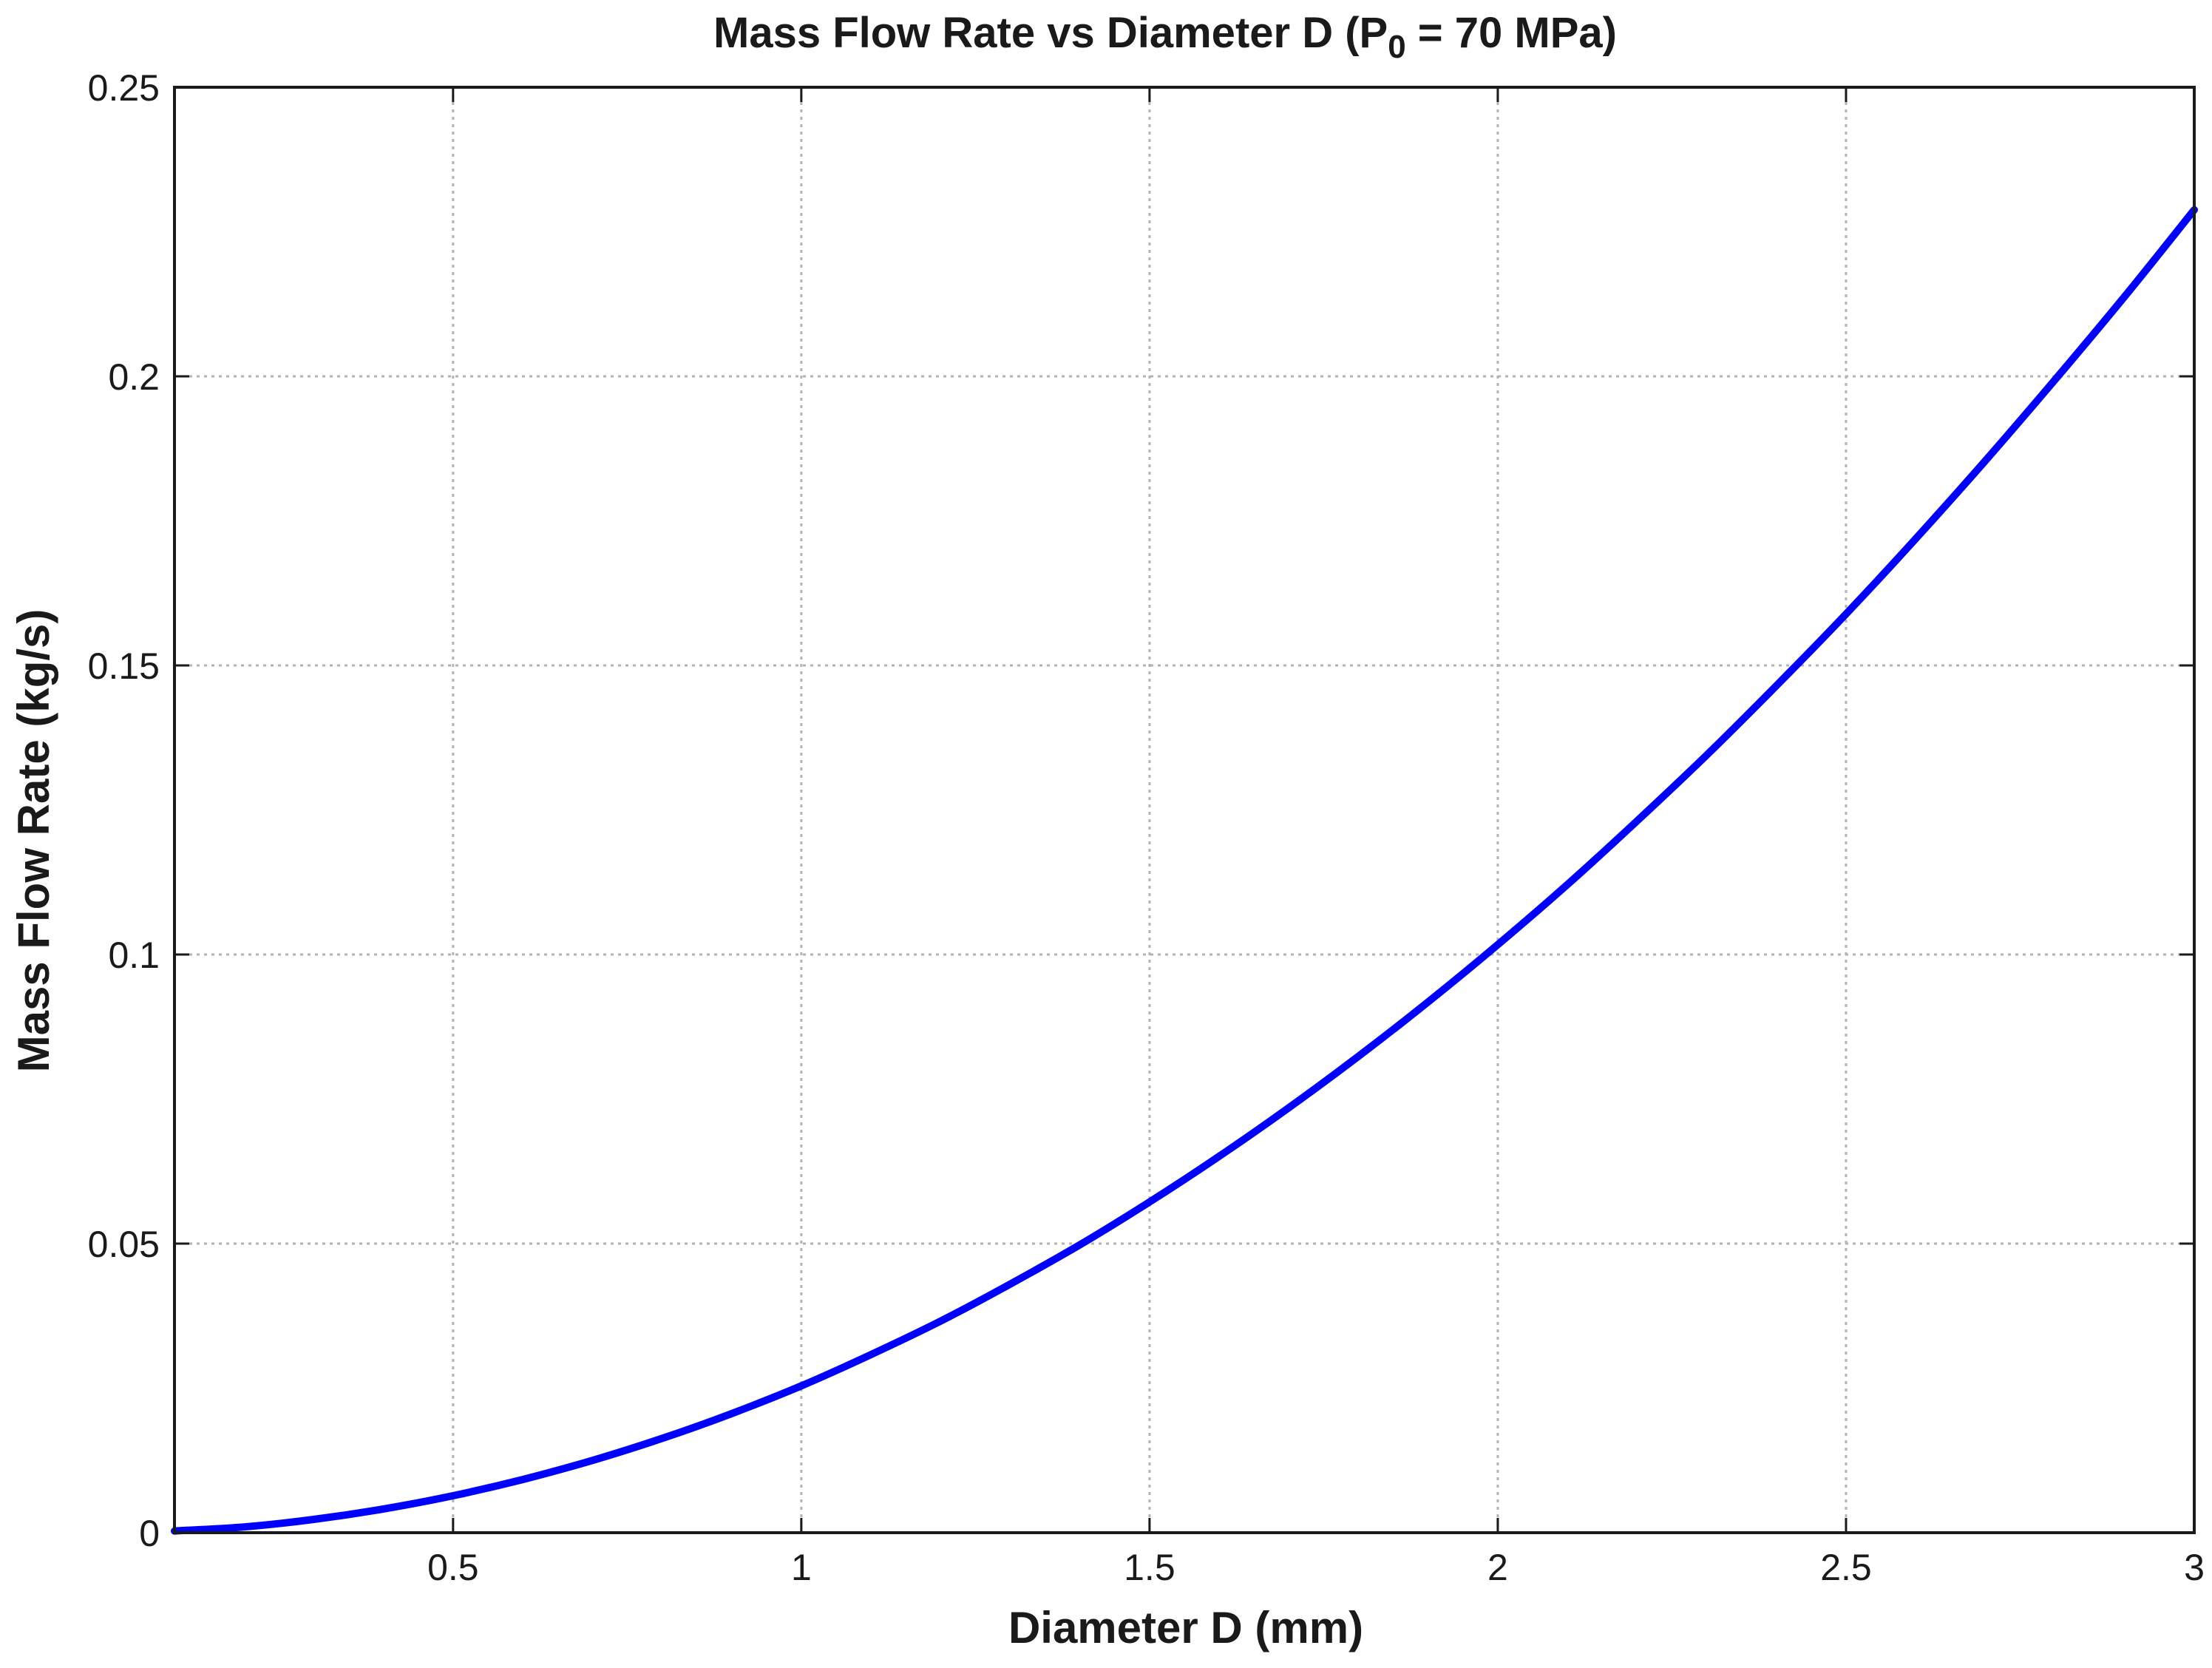  Describe the element at coordinates (1511, 33) in the screenshot. I see `chart-title-tail: = 70 MPa)` at that location.